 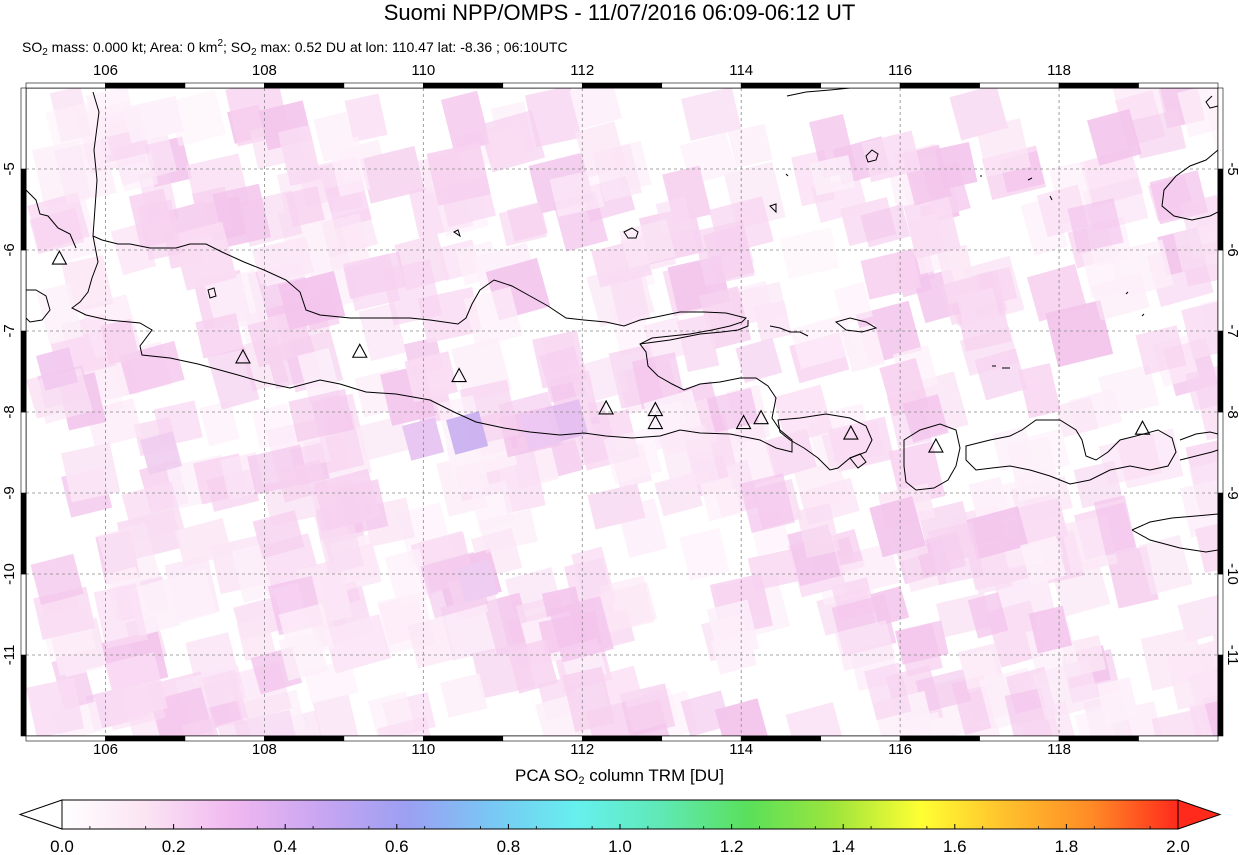 I want to click on borneo-coastline, so click(x=1002, y=154).